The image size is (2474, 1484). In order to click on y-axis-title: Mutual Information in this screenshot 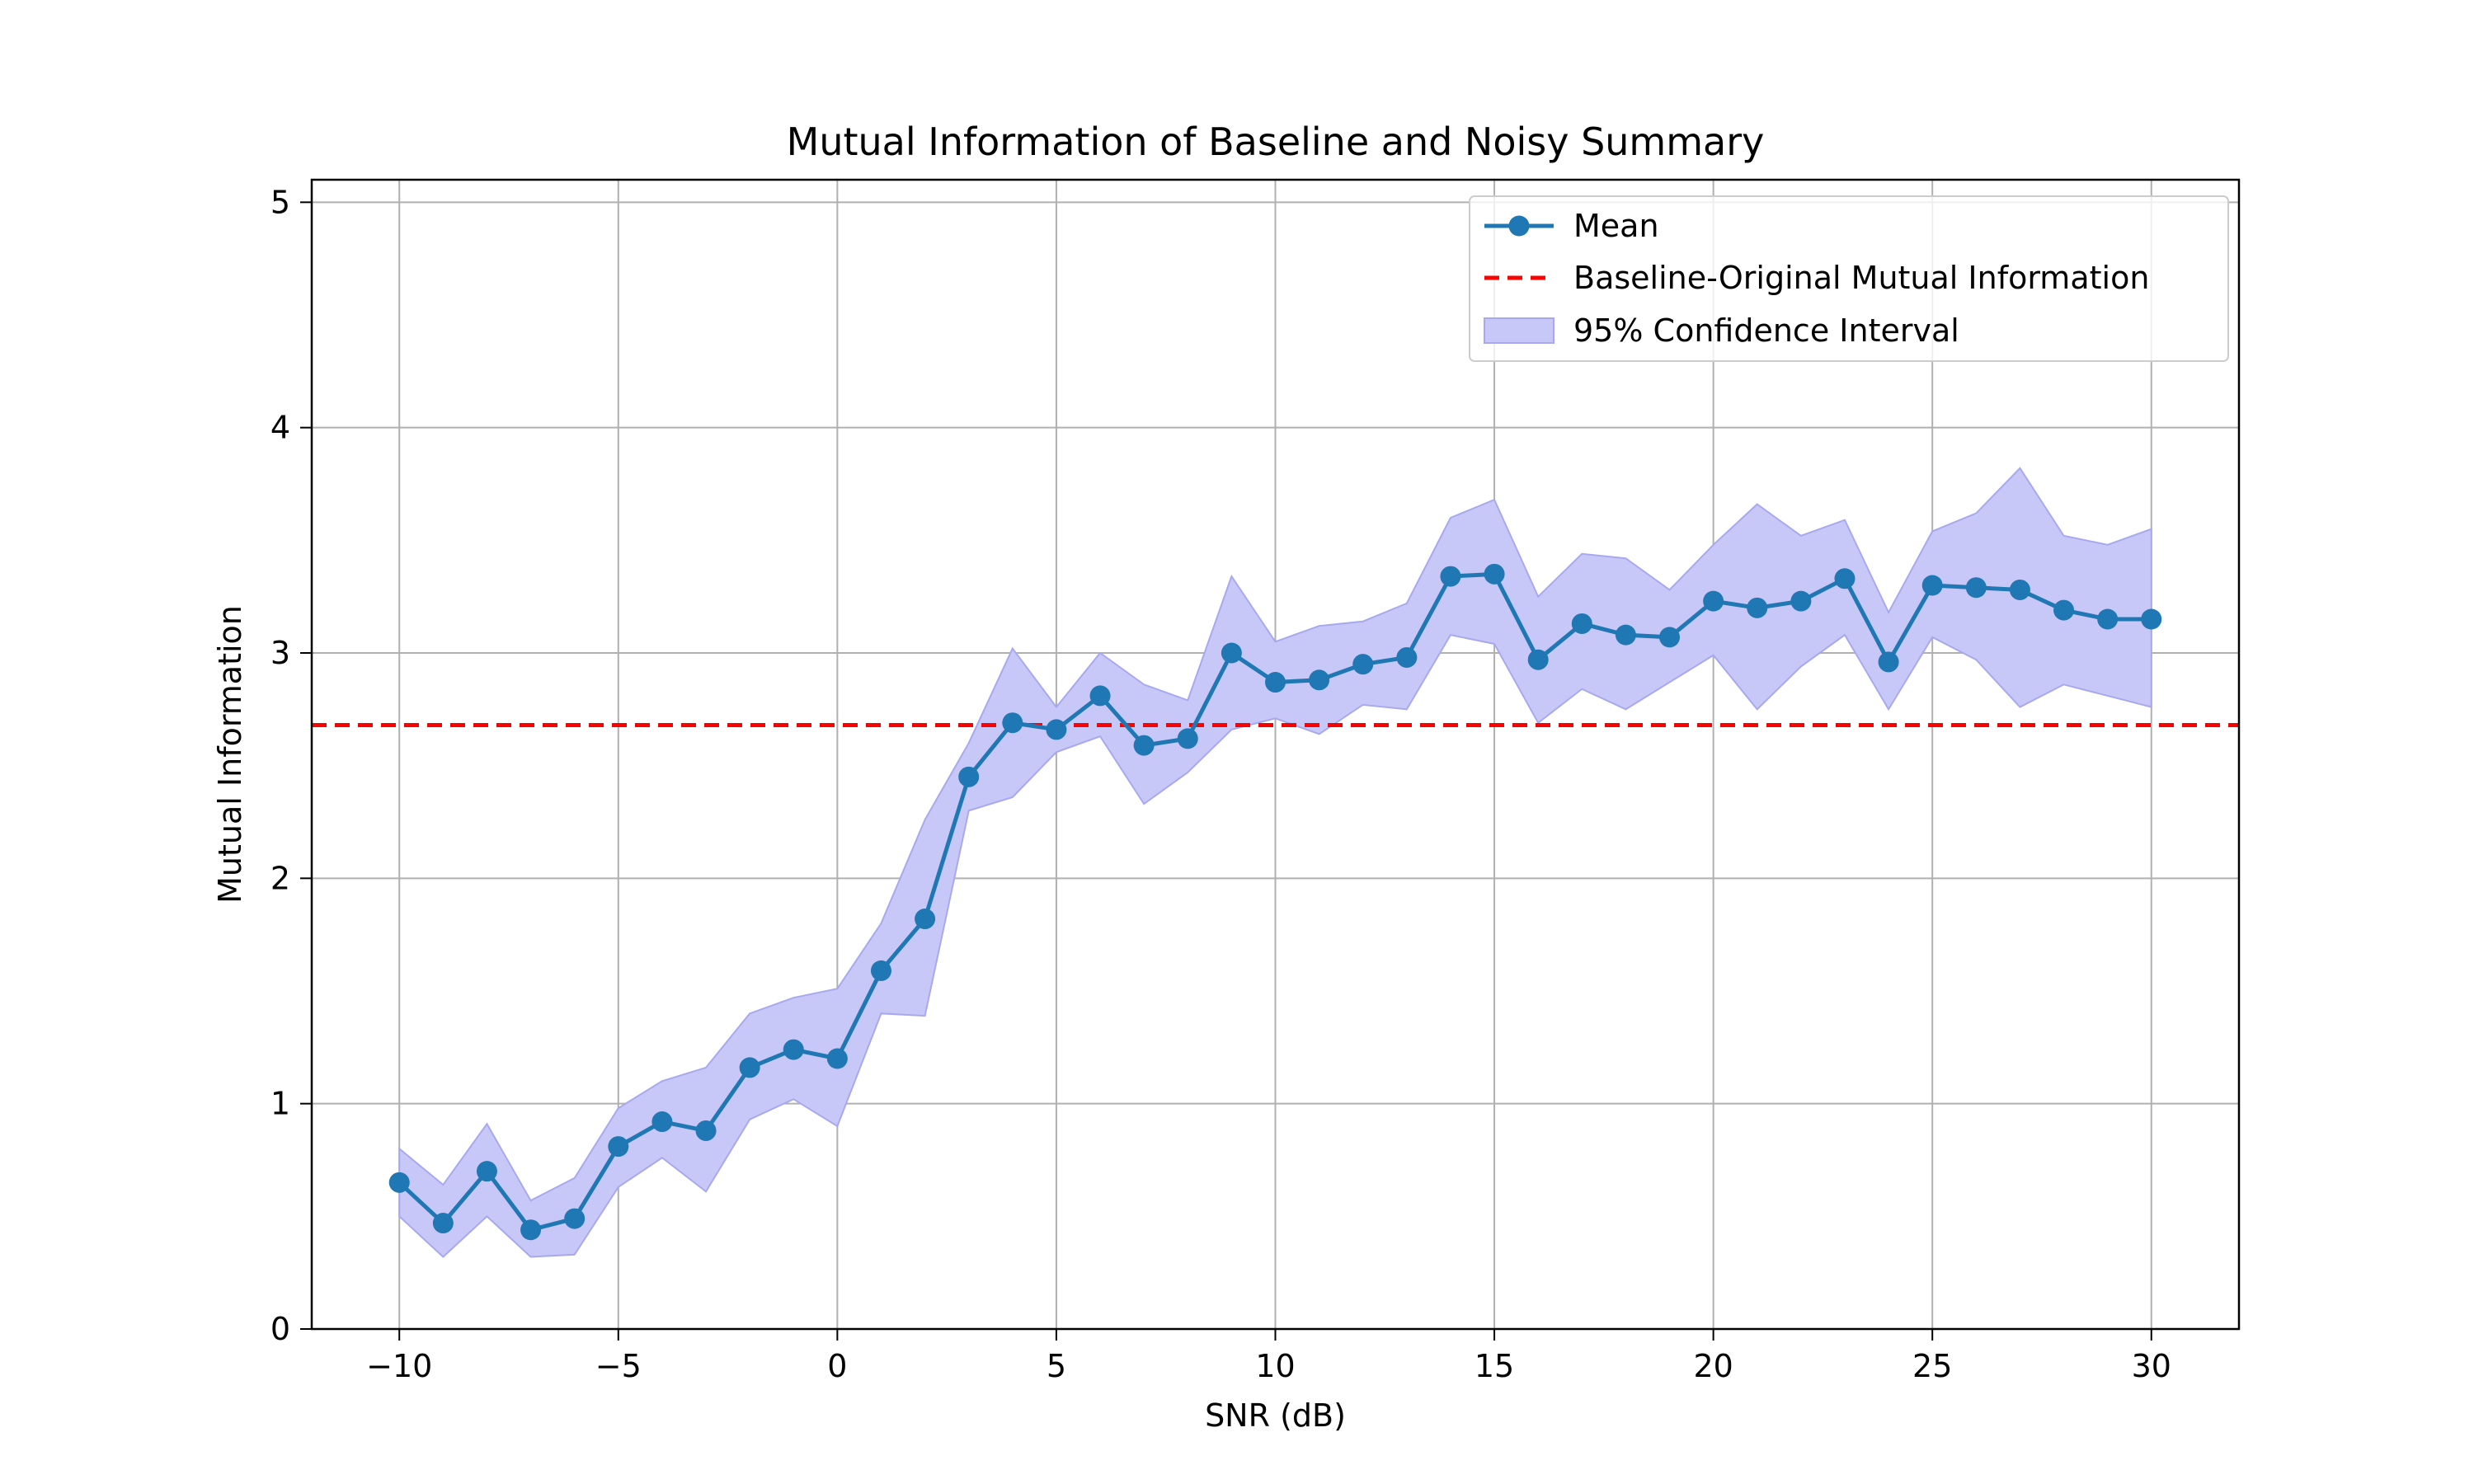, I will do `click(230, 754)`.